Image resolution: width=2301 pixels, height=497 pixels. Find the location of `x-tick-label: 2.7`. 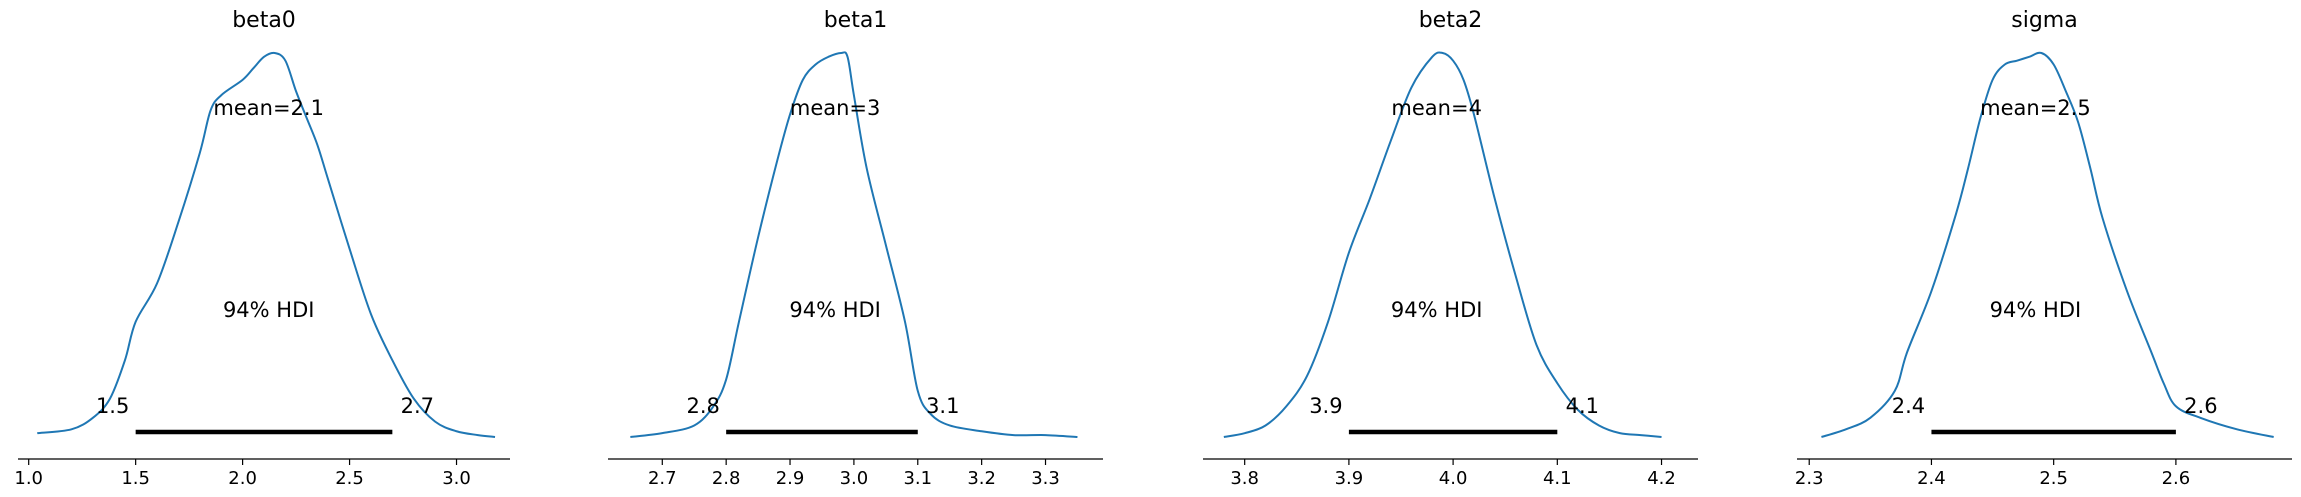

x-tick-label: 2.7 is located at coordinates (662, 478).